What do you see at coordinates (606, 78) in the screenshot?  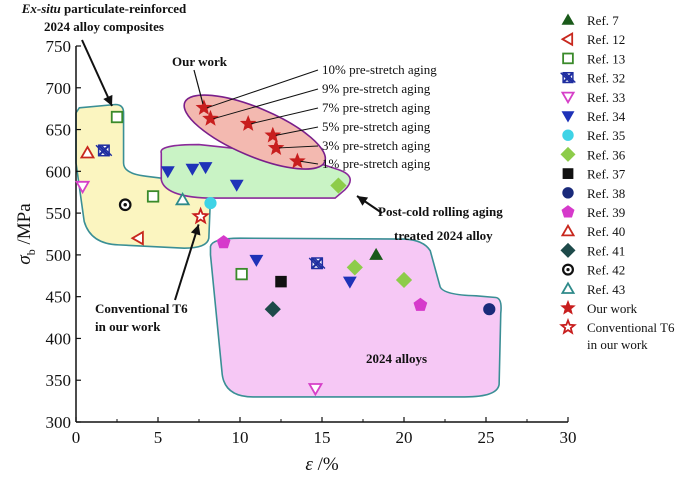 I see `legend-label-ref-32: Ref. 32` at bounding box center [606, 78].